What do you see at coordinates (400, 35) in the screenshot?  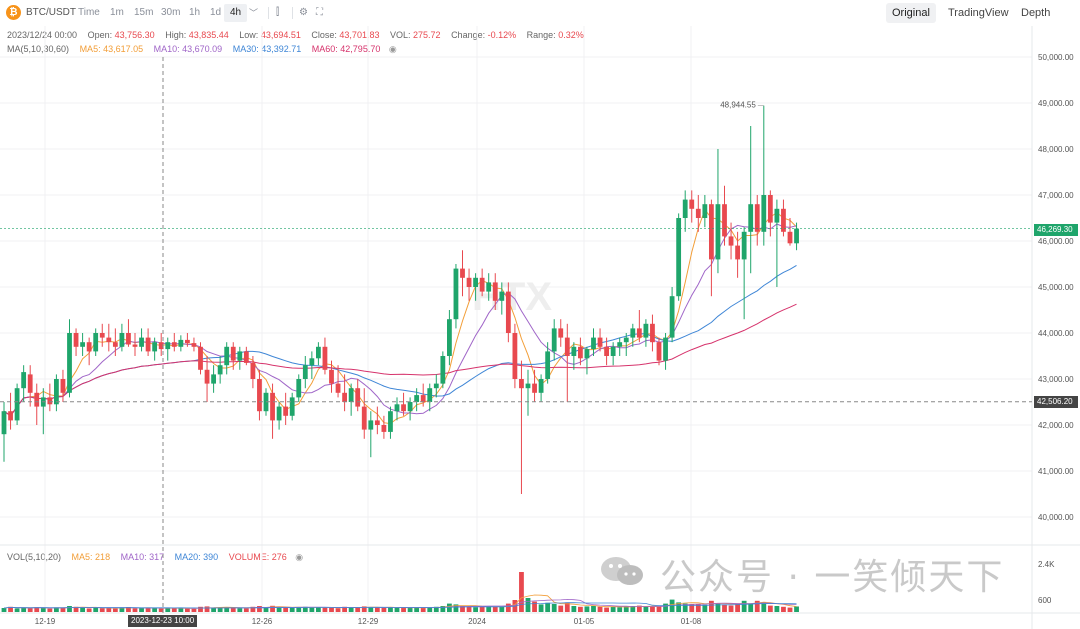 I see `vol-label: VOL:` at bounding box center [400, 35].